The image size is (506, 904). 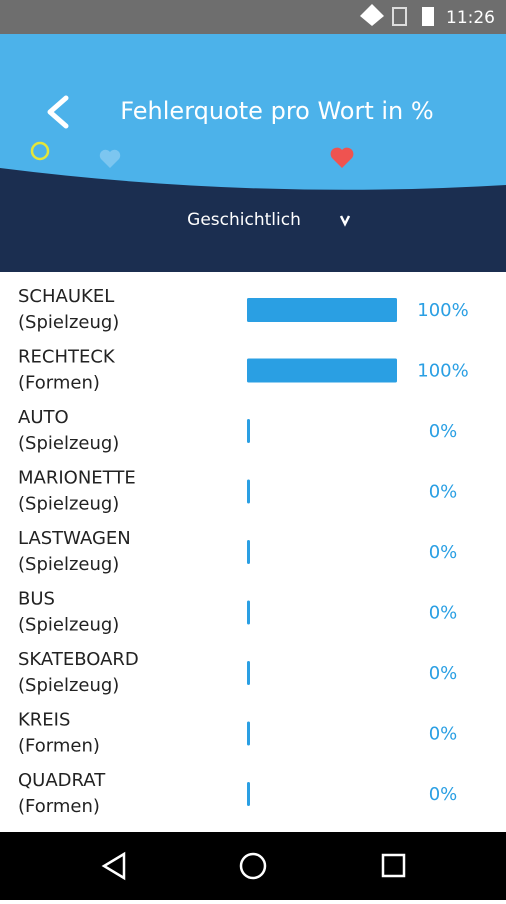 What do you see at coordinates (44, 720) in the screenshot?
I see `word: KREIS` at bounding box center [44, 720].